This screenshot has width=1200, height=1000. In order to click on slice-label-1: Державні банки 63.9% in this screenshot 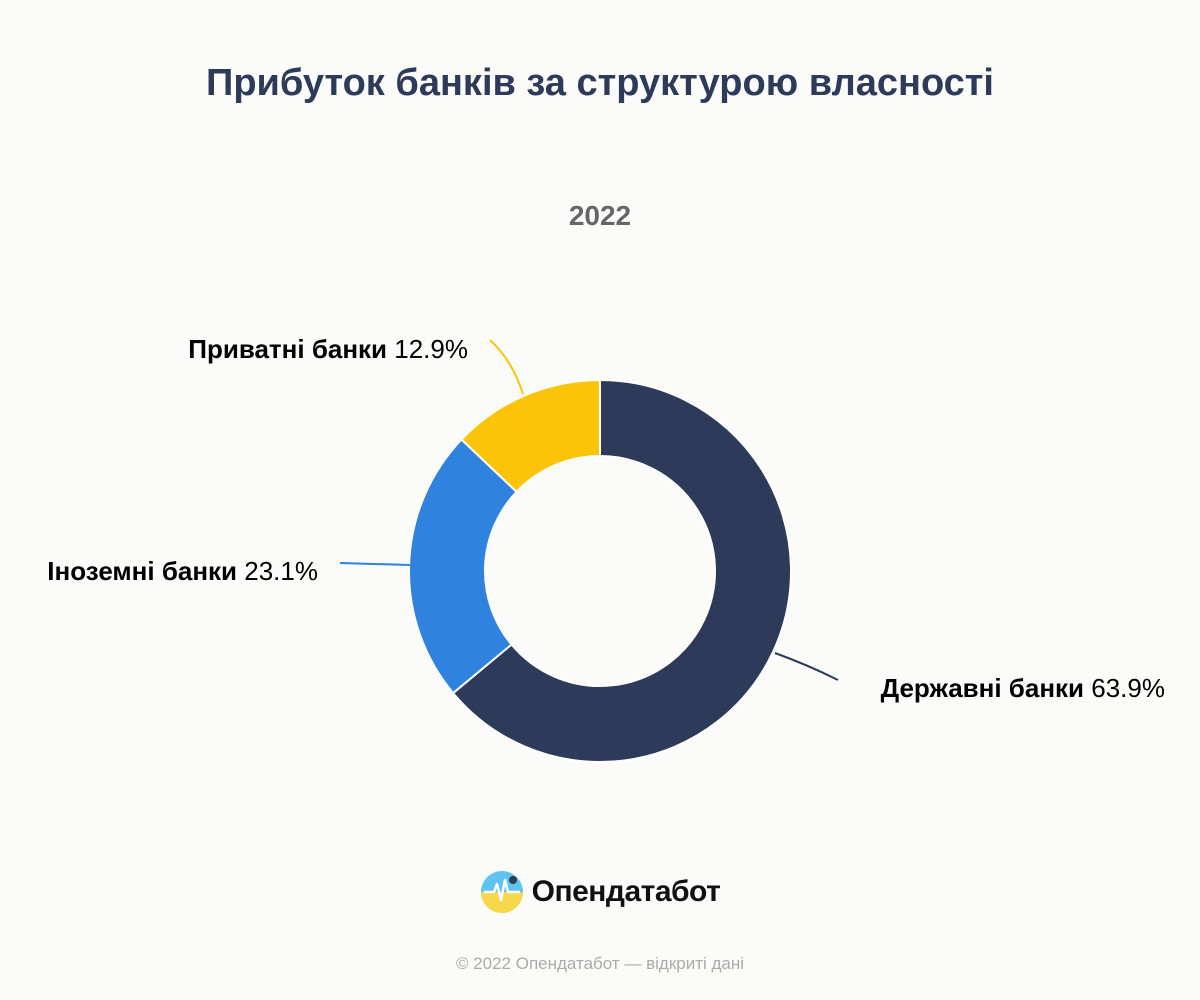, I will do `click(1023, 688)`.